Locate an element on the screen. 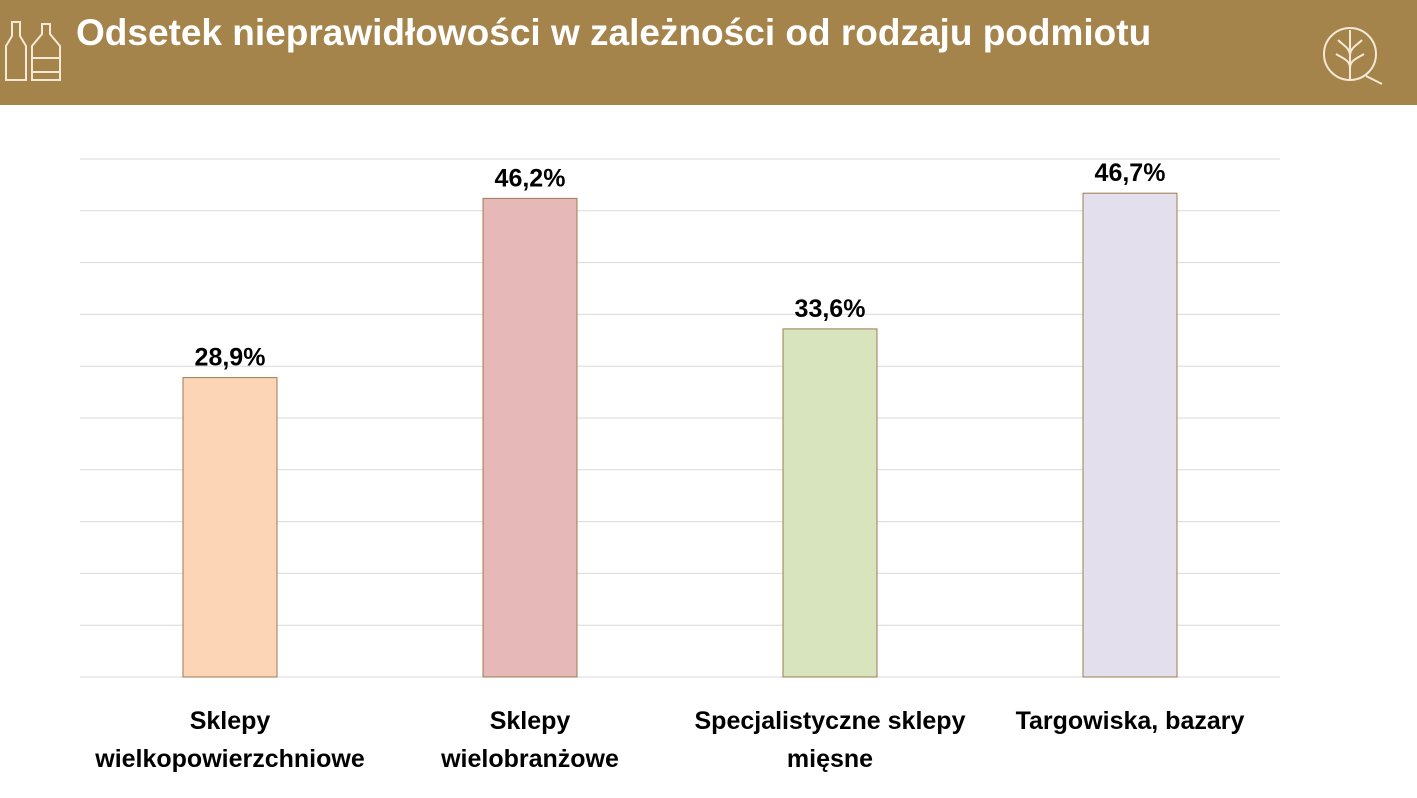 The width and height of the screenshot is (1417, 798). x-tick-label: Targowiska, bazary is located at coordinates (1130, 721).